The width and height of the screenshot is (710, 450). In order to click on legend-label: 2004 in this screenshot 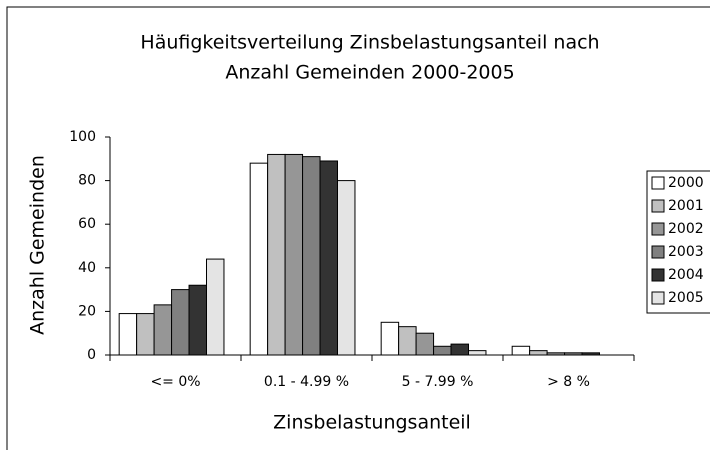, I will do `click(686, 275)`.